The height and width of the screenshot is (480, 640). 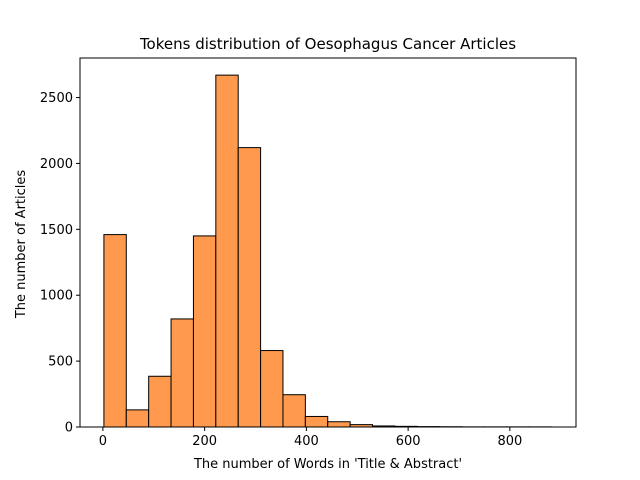 I want to click on x-tick-label: 0, so click(x=103, y=441).